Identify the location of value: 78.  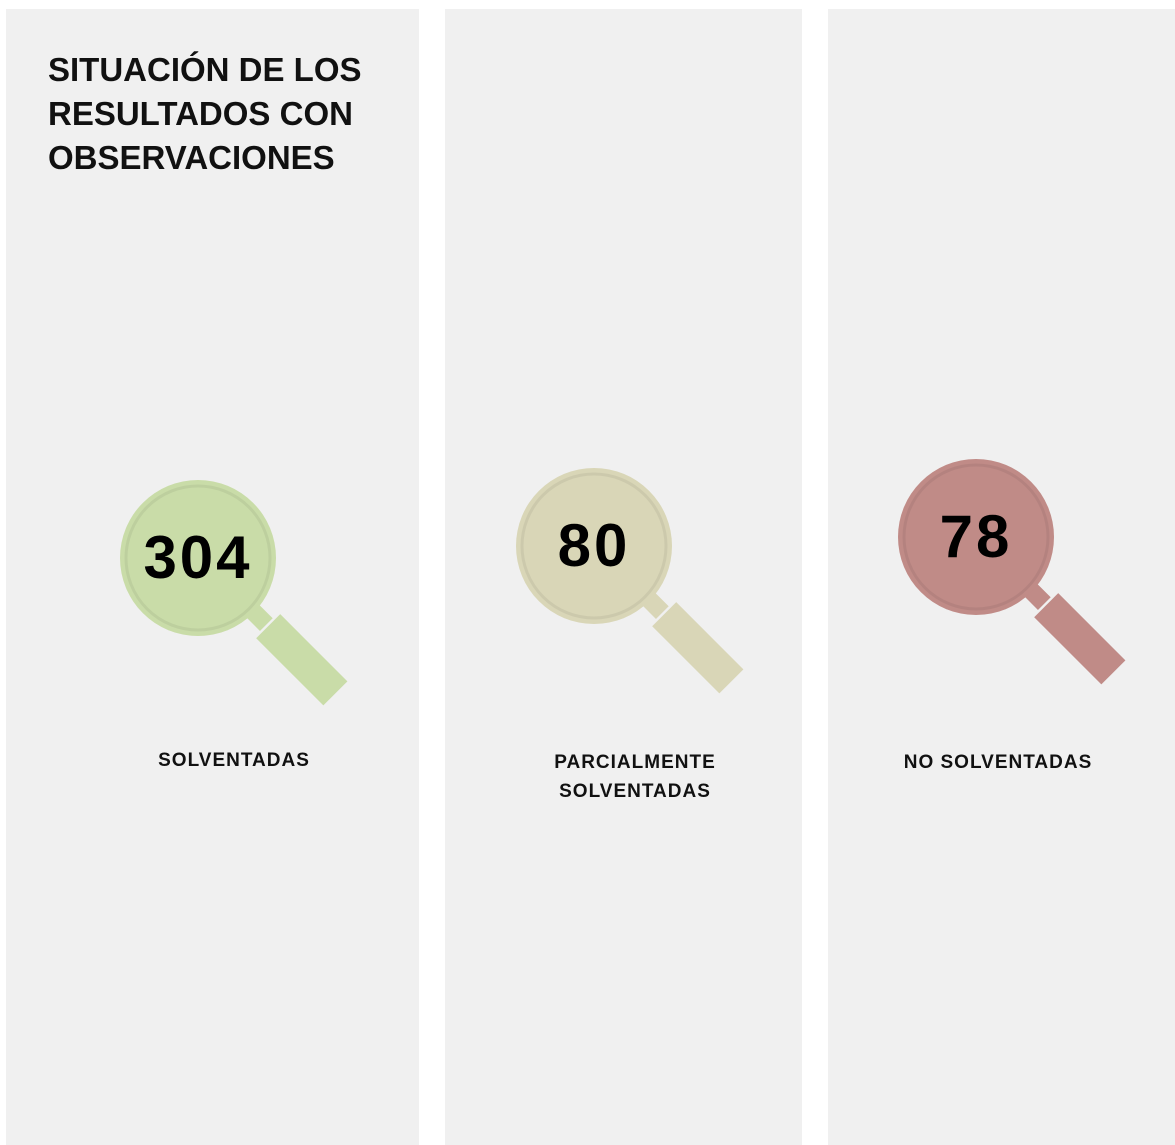
(976, 536).